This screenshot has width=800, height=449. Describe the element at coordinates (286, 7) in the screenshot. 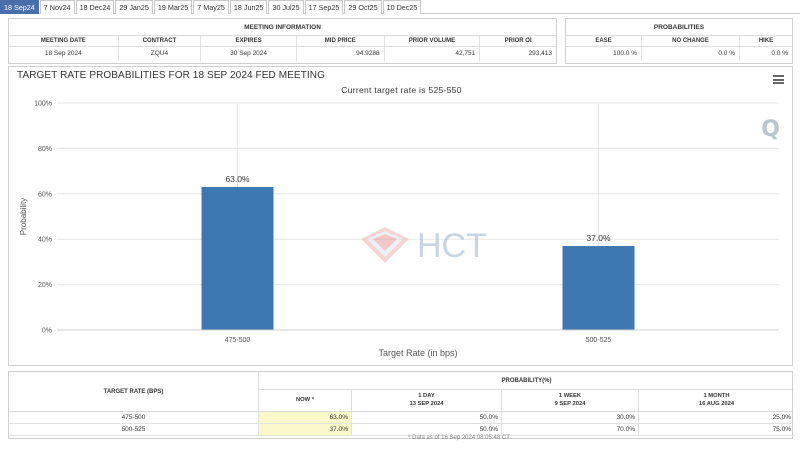

I see `tab-30-jul25: 30 Jul25` at that location.